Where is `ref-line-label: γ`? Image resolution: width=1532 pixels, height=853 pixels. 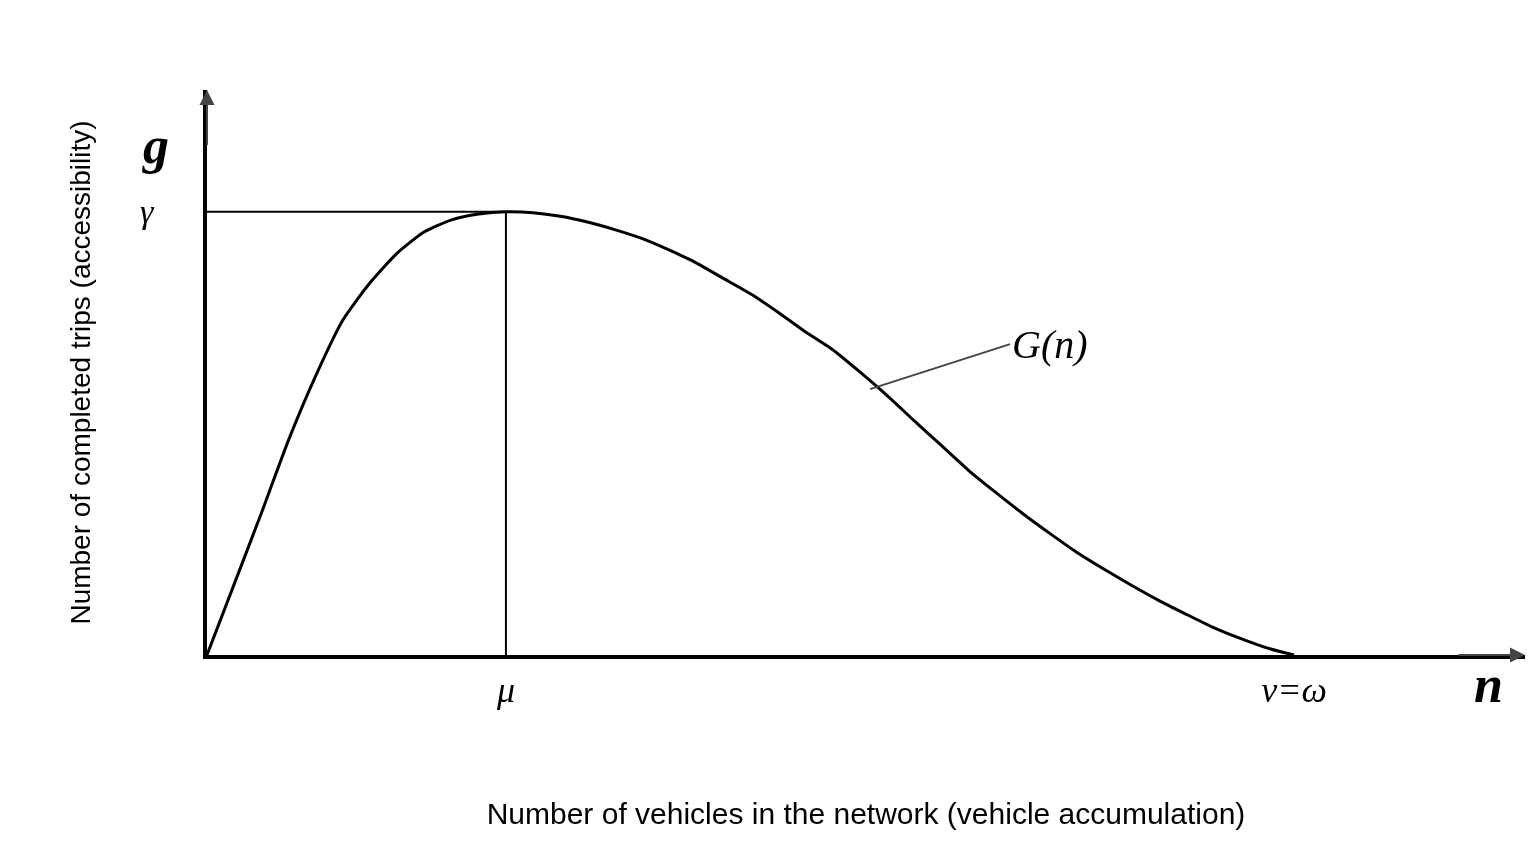 ref-line-label: γ is located at coordinates (147, 211).